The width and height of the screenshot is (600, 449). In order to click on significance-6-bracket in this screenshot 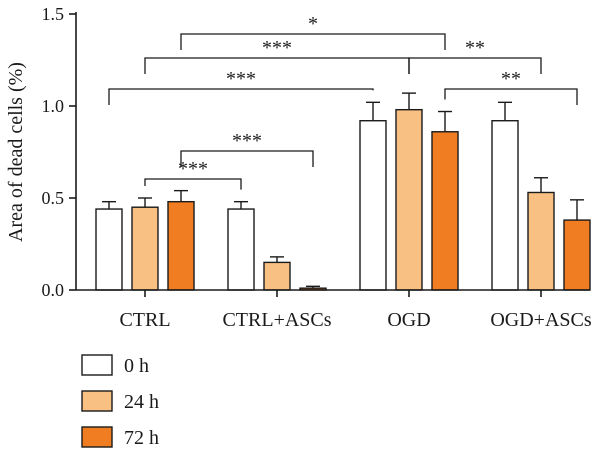, I will do `click(511, 96)`.